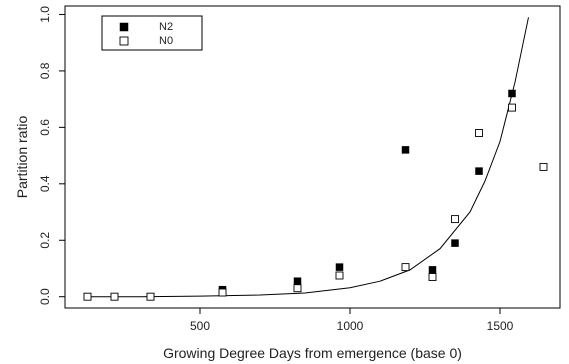 This screenshot has height=364, width=569. Describe the element at coordinates (500, 326) in the screenshot. I see `x-tick-label: 1500` at that location.